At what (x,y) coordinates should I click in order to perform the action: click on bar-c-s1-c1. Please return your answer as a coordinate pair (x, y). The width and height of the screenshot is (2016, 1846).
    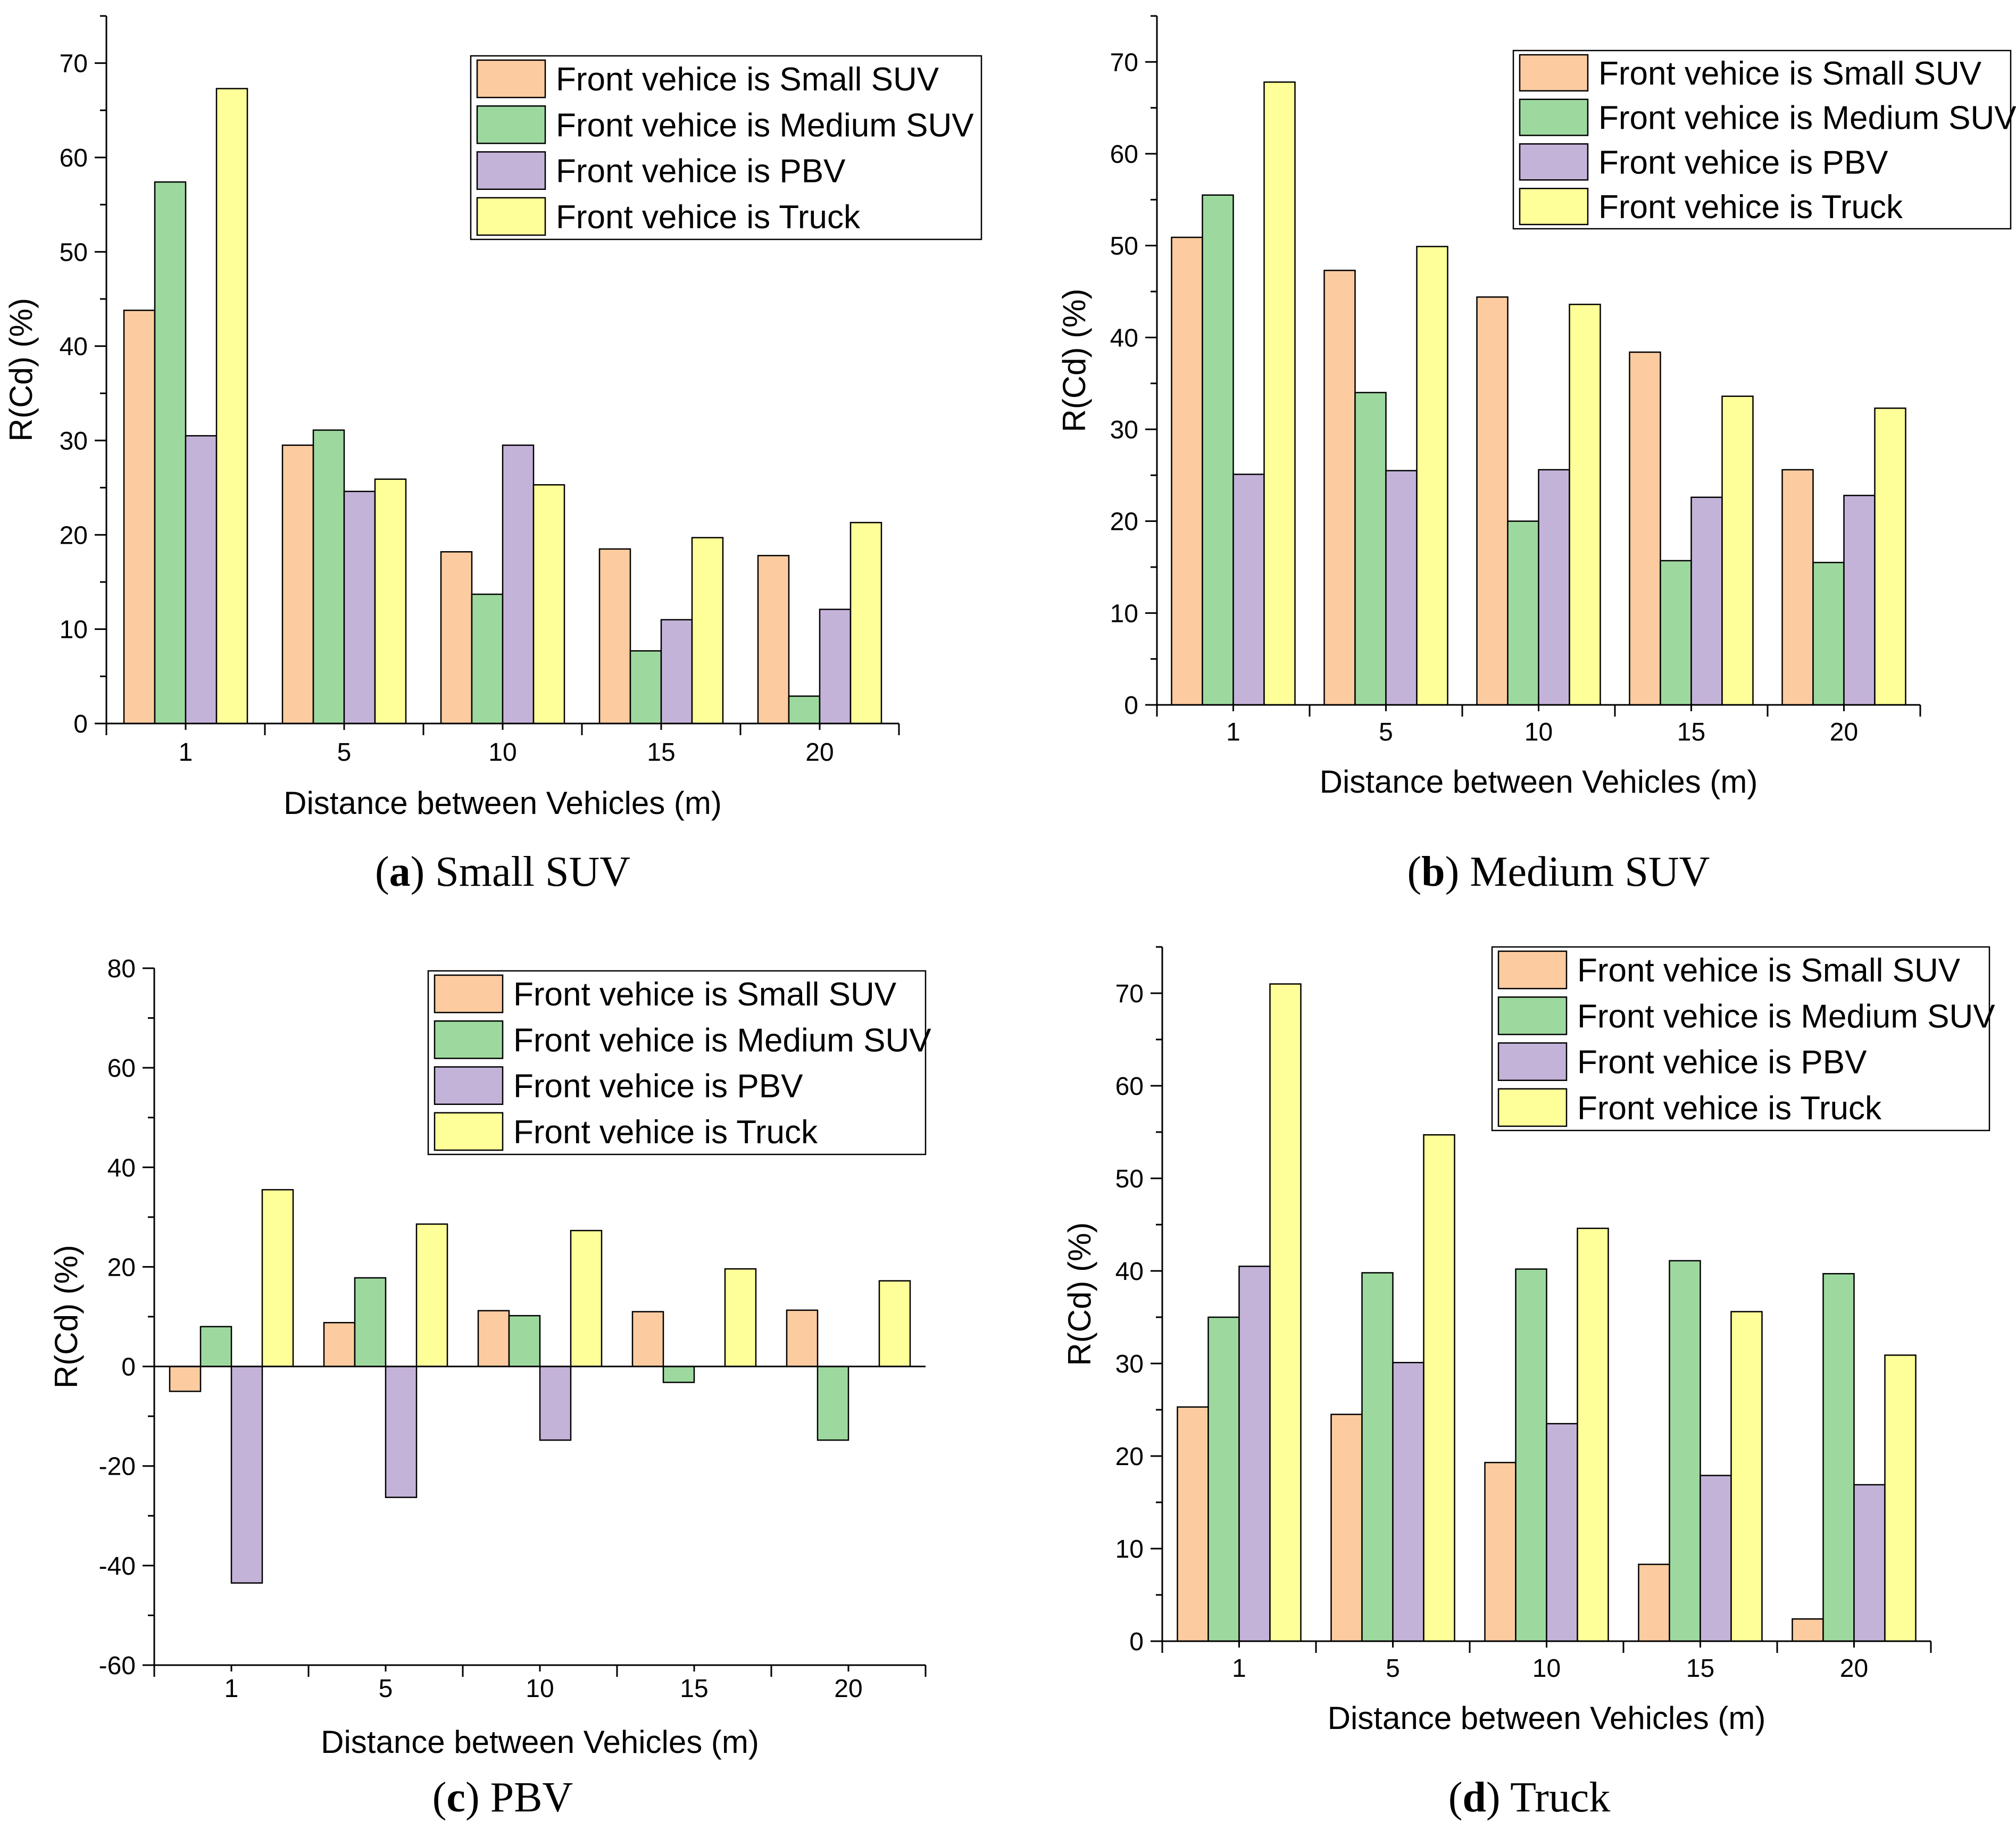
    Looking at the image, I should click on (370, 1322).